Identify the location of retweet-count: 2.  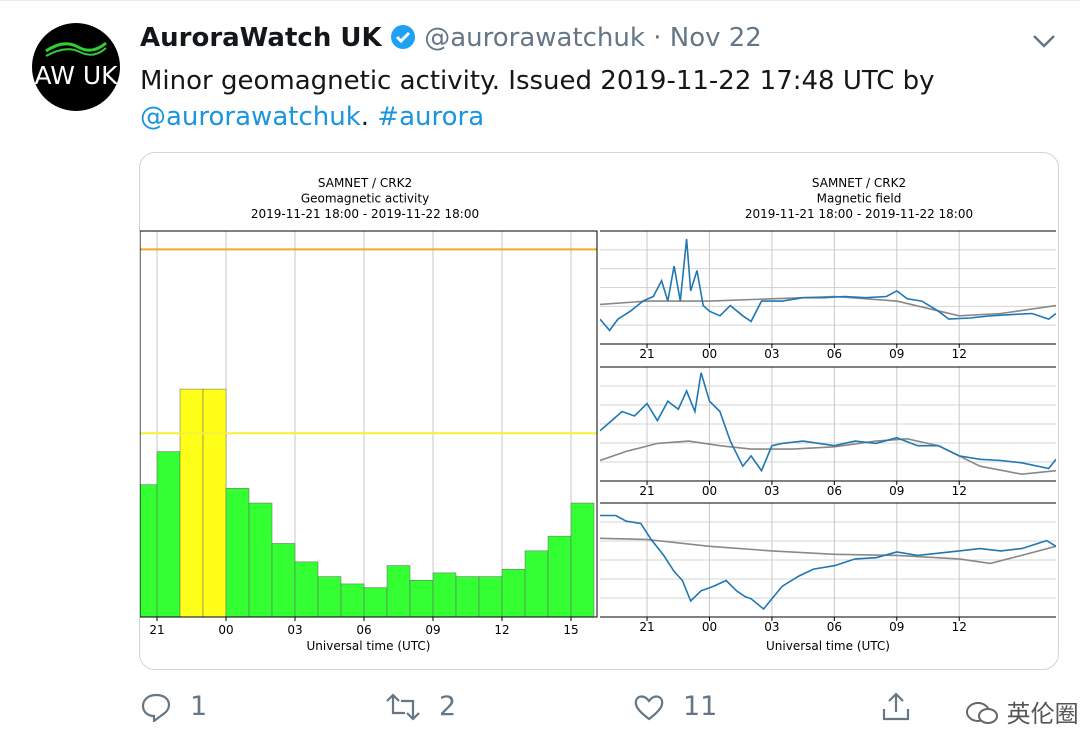
(448, 706).